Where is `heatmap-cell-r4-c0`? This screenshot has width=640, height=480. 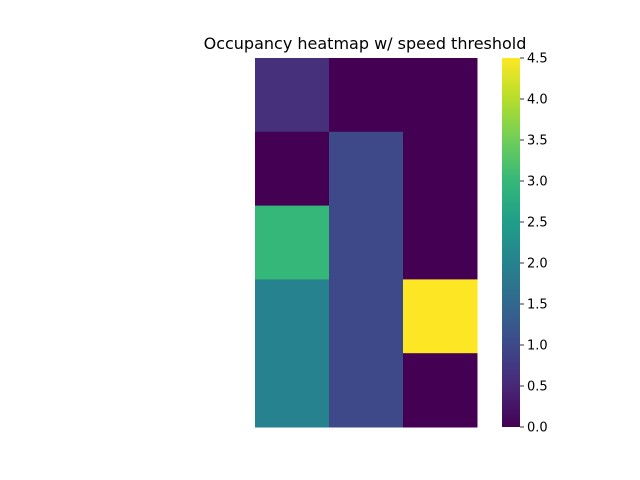 heatmap-cell-r4-c0 is located at coordinates (292, 390).